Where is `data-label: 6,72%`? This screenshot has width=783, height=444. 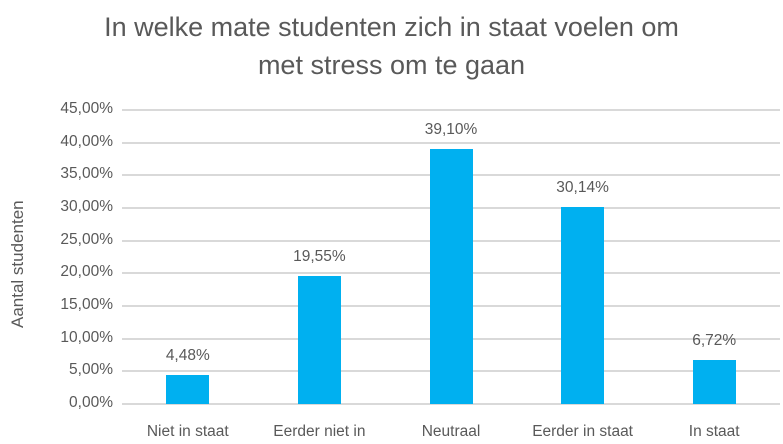
data-label: 6,72% is located at coordinates (714, 341).